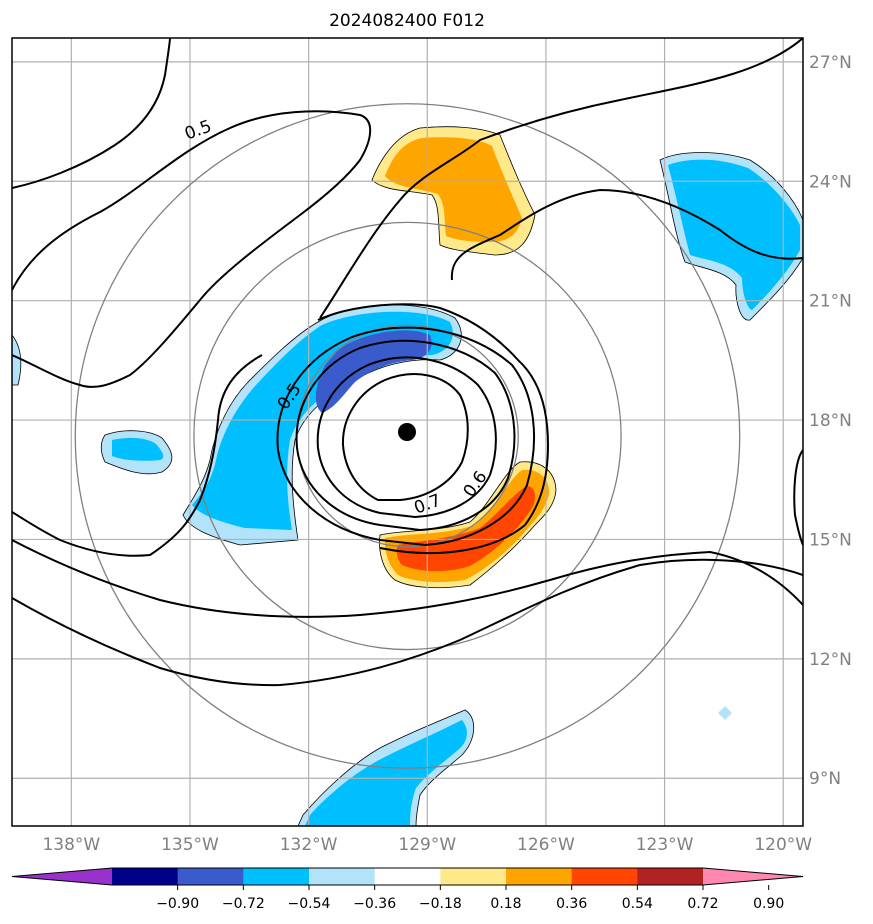 This screenshot has height=924, width=873. I want to click on contour-0.7-inner, so click(405, 437).